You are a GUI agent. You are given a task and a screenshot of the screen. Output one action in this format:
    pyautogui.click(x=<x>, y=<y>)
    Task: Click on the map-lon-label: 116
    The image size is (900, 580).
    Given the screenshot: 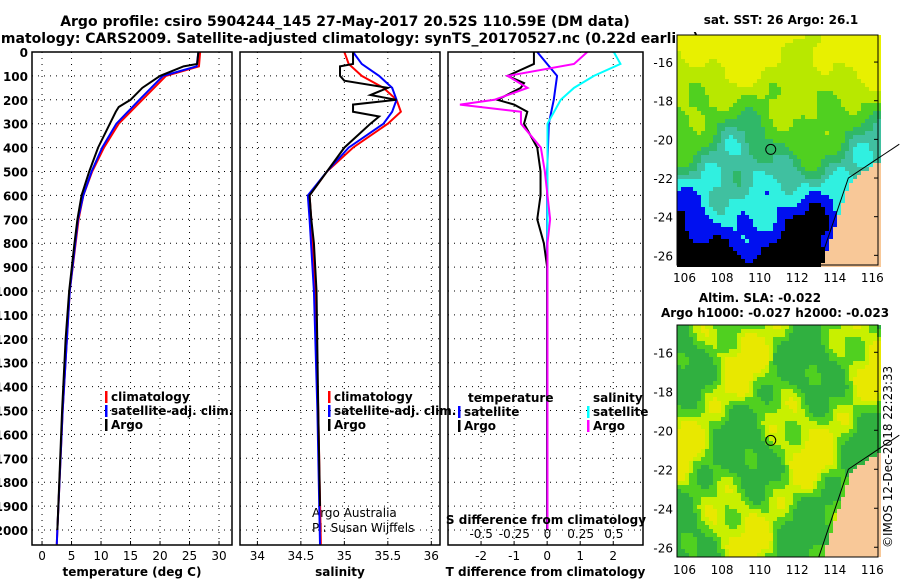 What is the action you would take?
    pyautogui.click(x=872, y=278)
    